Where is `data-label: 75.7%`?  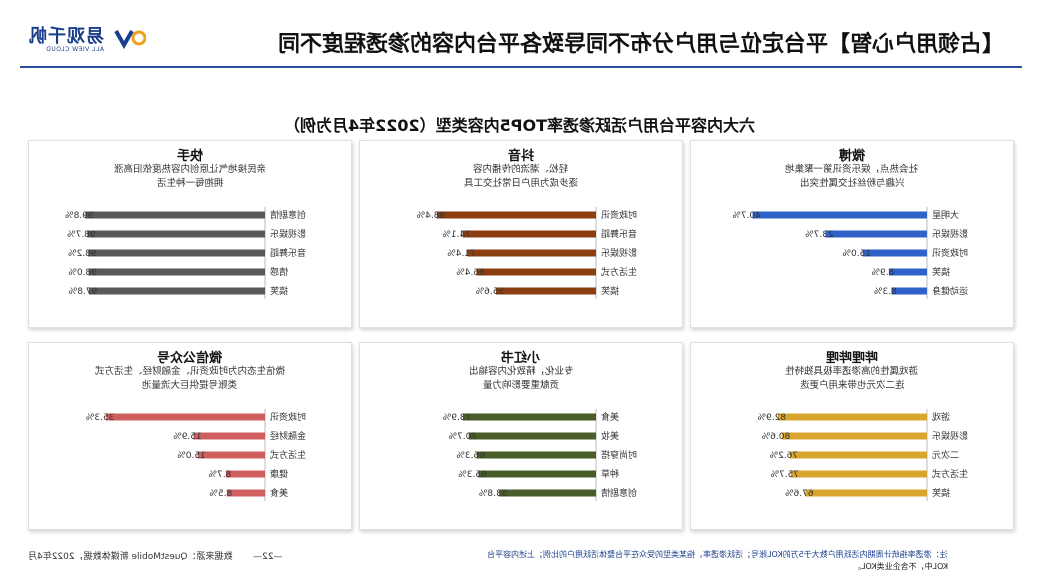
data-label: 75.7% is located at coordinates (784, 475).